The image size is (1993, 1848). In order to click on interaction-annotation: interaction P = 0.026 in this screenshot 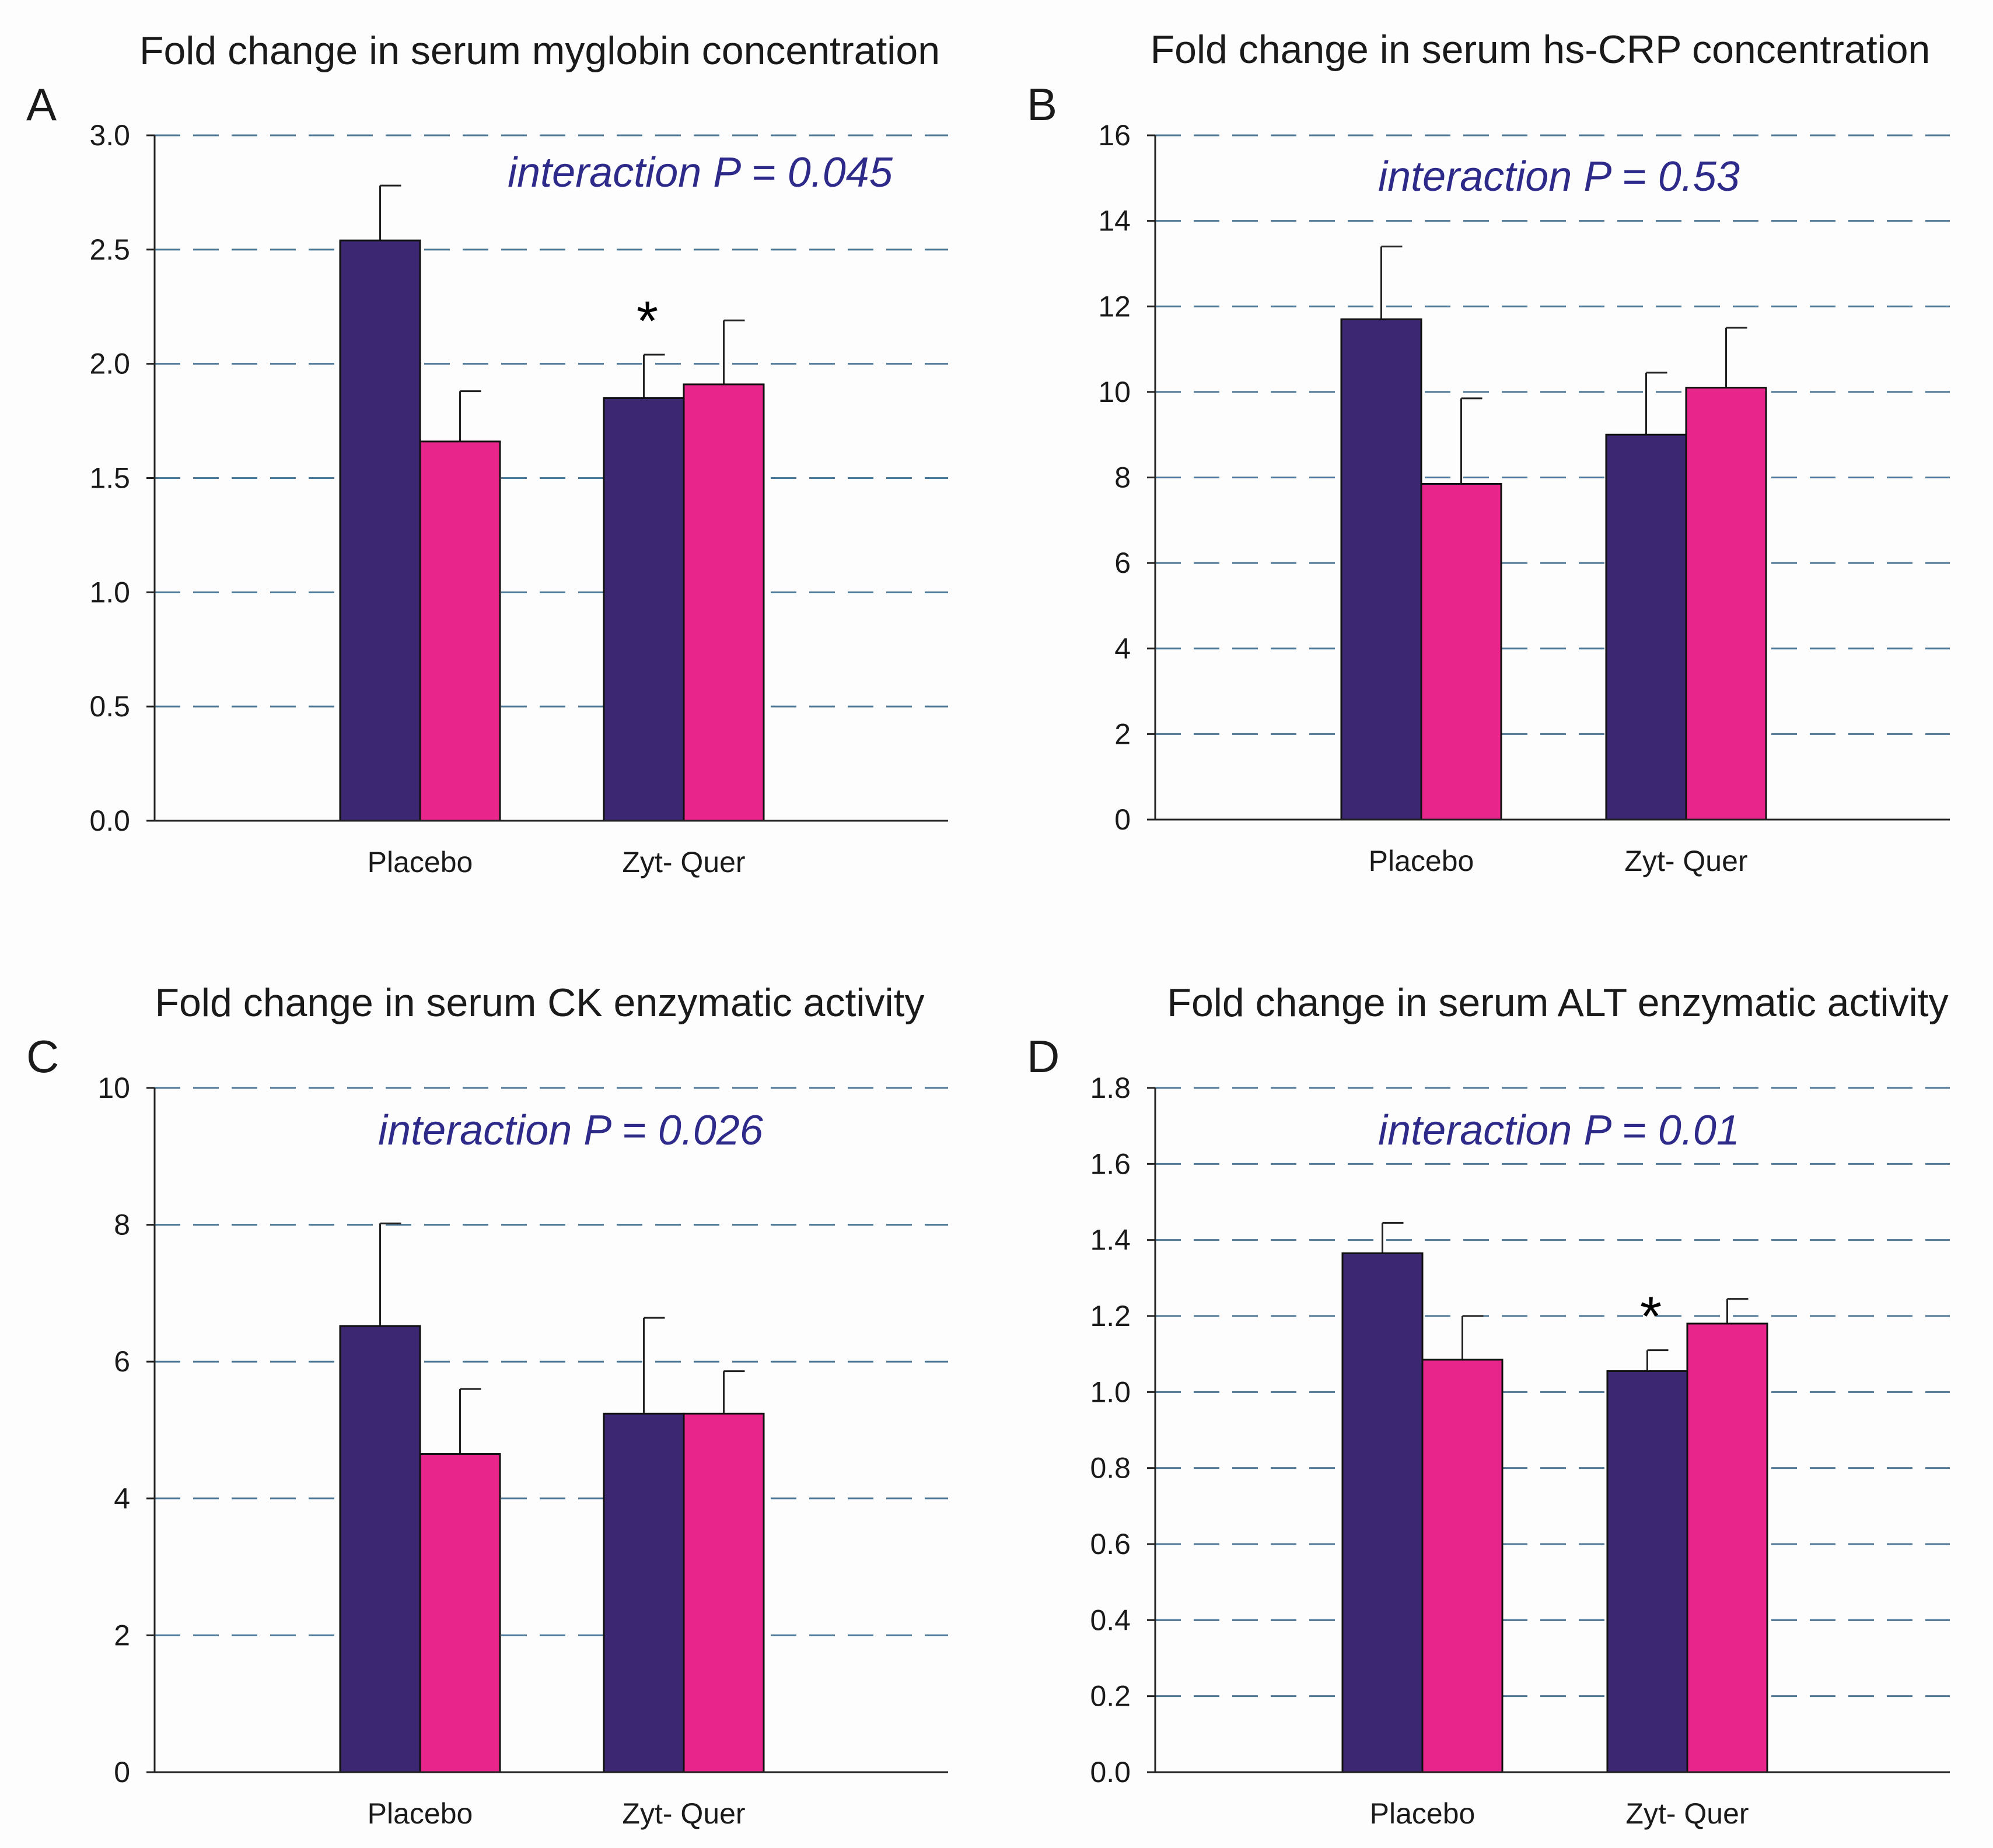, I will do `click(571, 1130)`.